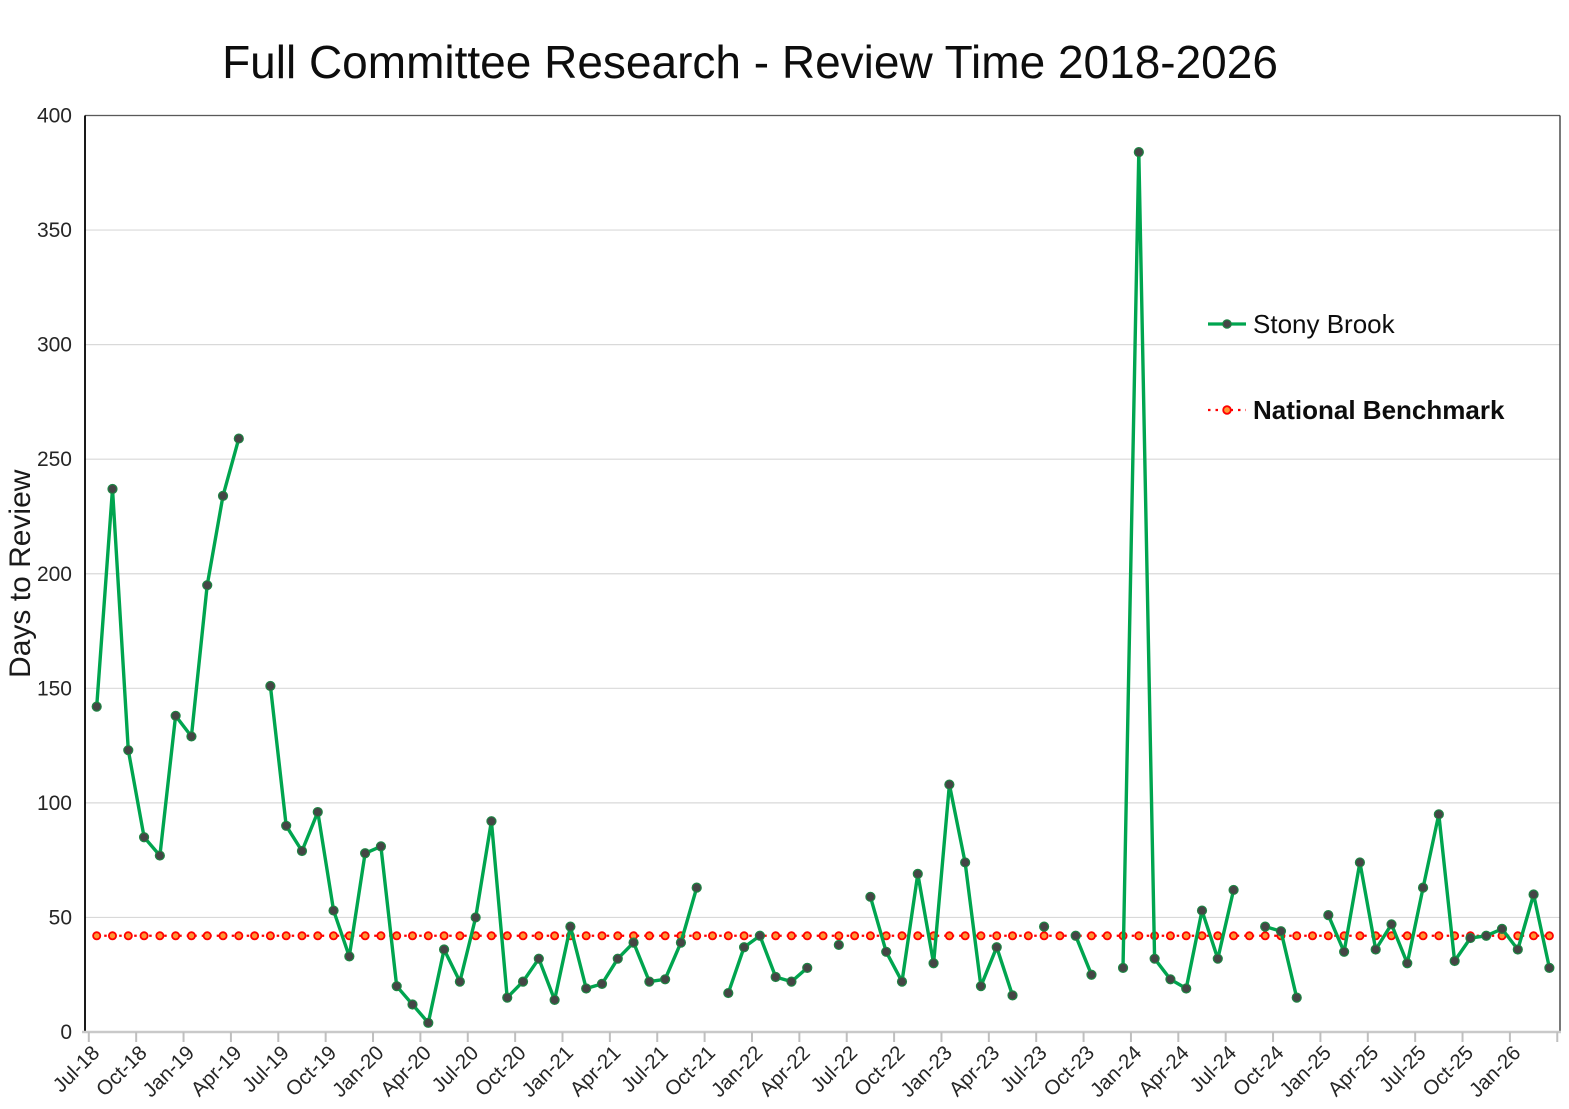 The image size is (1569, 1109). Describe the element at coordinates (54, 345) in the screenshot. I see `y-tick-label: 300` at that location.